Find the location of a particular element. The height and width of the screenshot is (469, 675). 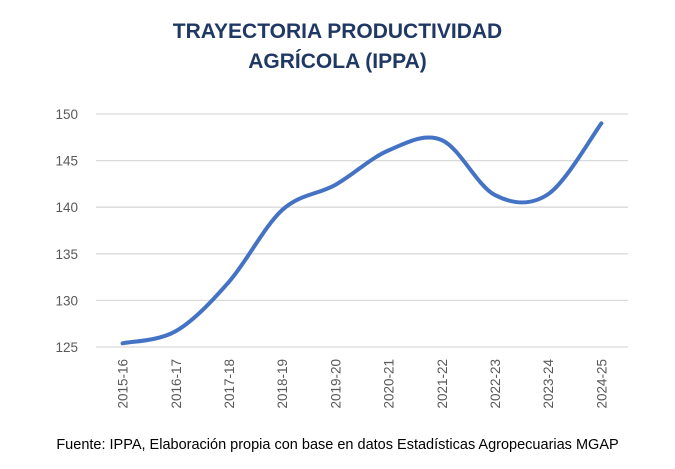

chart-title-line-1: TRAYECTORIA PRODUCTIVIDAD is located at coordinates (337, 31).